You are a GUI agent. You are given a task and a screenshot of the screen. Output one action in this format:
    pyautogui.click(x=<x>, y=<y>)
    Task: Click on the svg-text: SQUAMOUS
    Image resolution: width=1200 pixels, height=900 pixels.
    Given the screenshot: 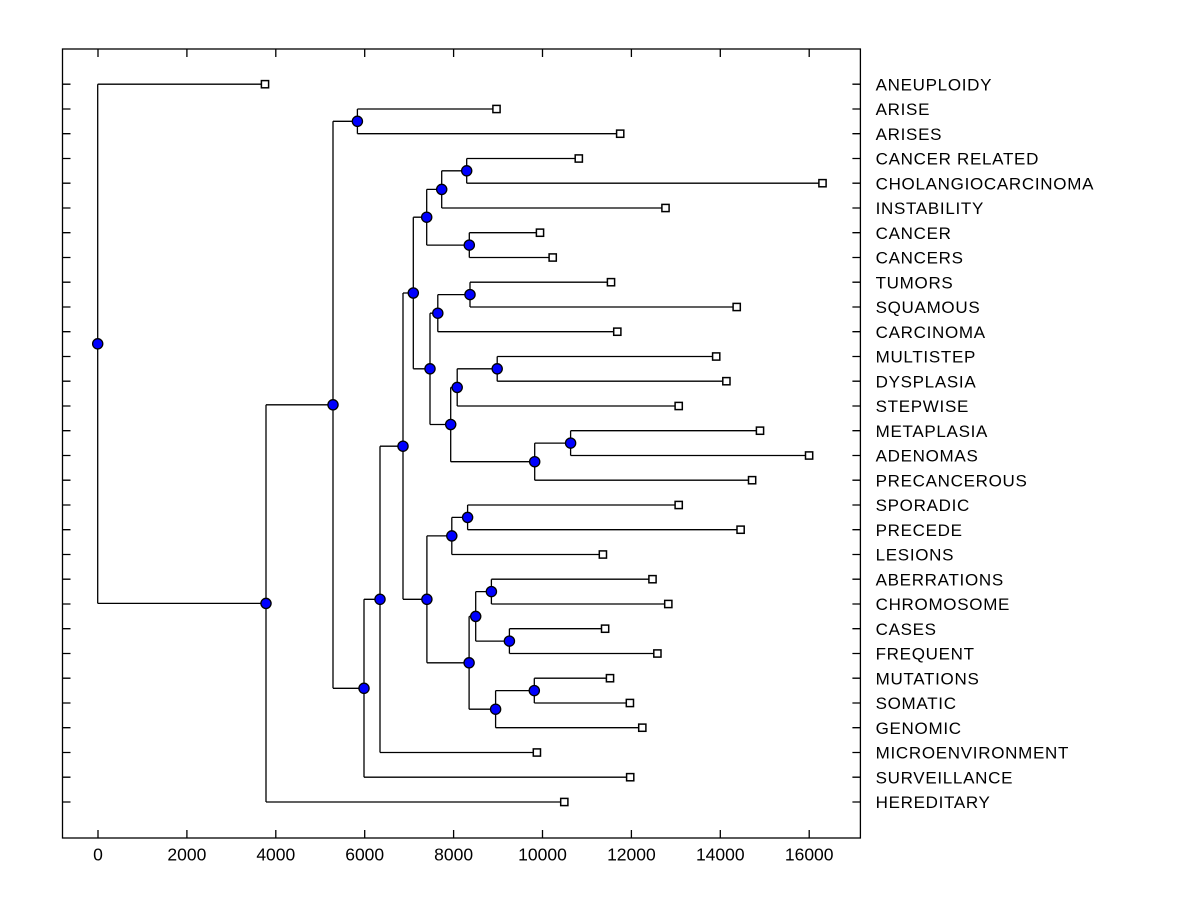 What is the action you would take?
    pyautogui.click(x=928, y=307)
    